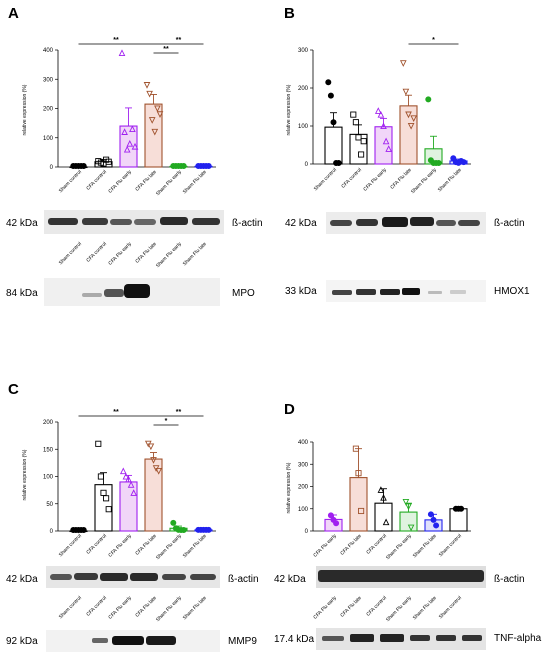 The width and height of the screenshot is (550, 665). I want to click on blot-d-tnf-strip, so click(401, 639).